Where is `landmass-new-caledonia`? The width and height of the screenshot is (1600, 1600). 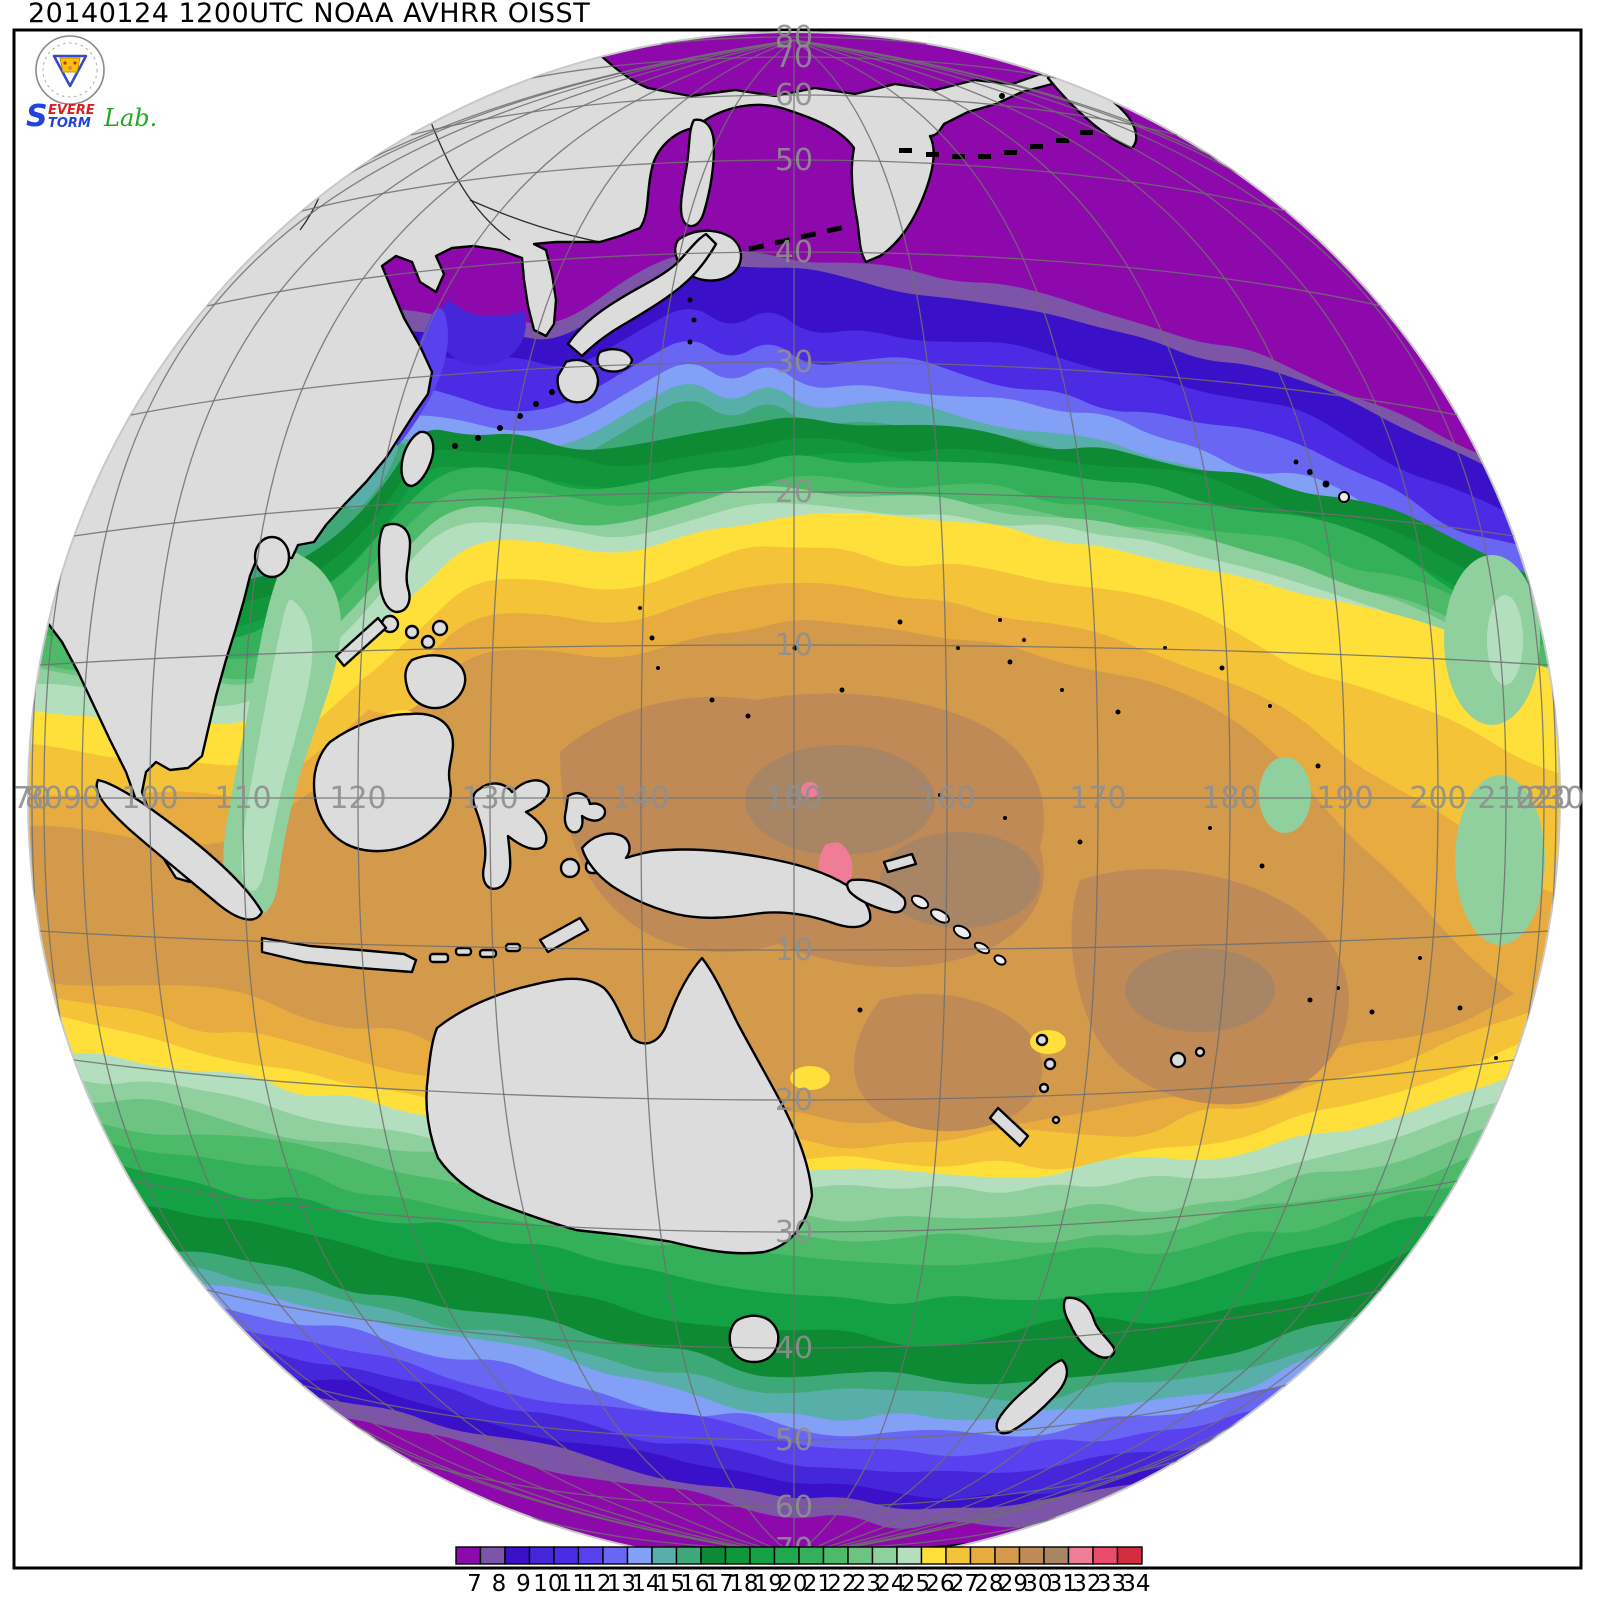
landmass-new-caledonia is located at coordinates (1009, 1127).